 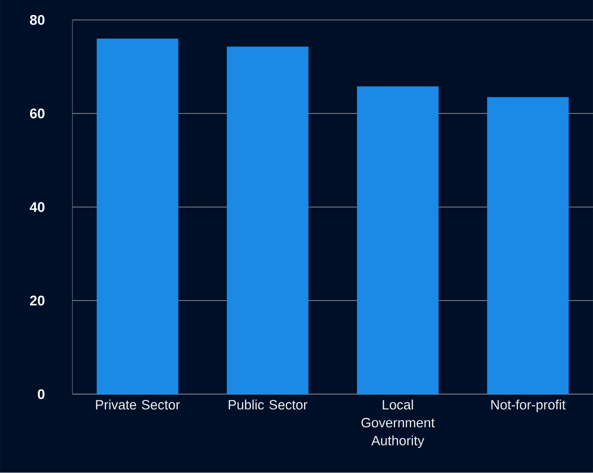 What do you see at coordinates (37, 113) in the screenshot?
I see `y-tick-label: 60` at bounding box center [37, 113].